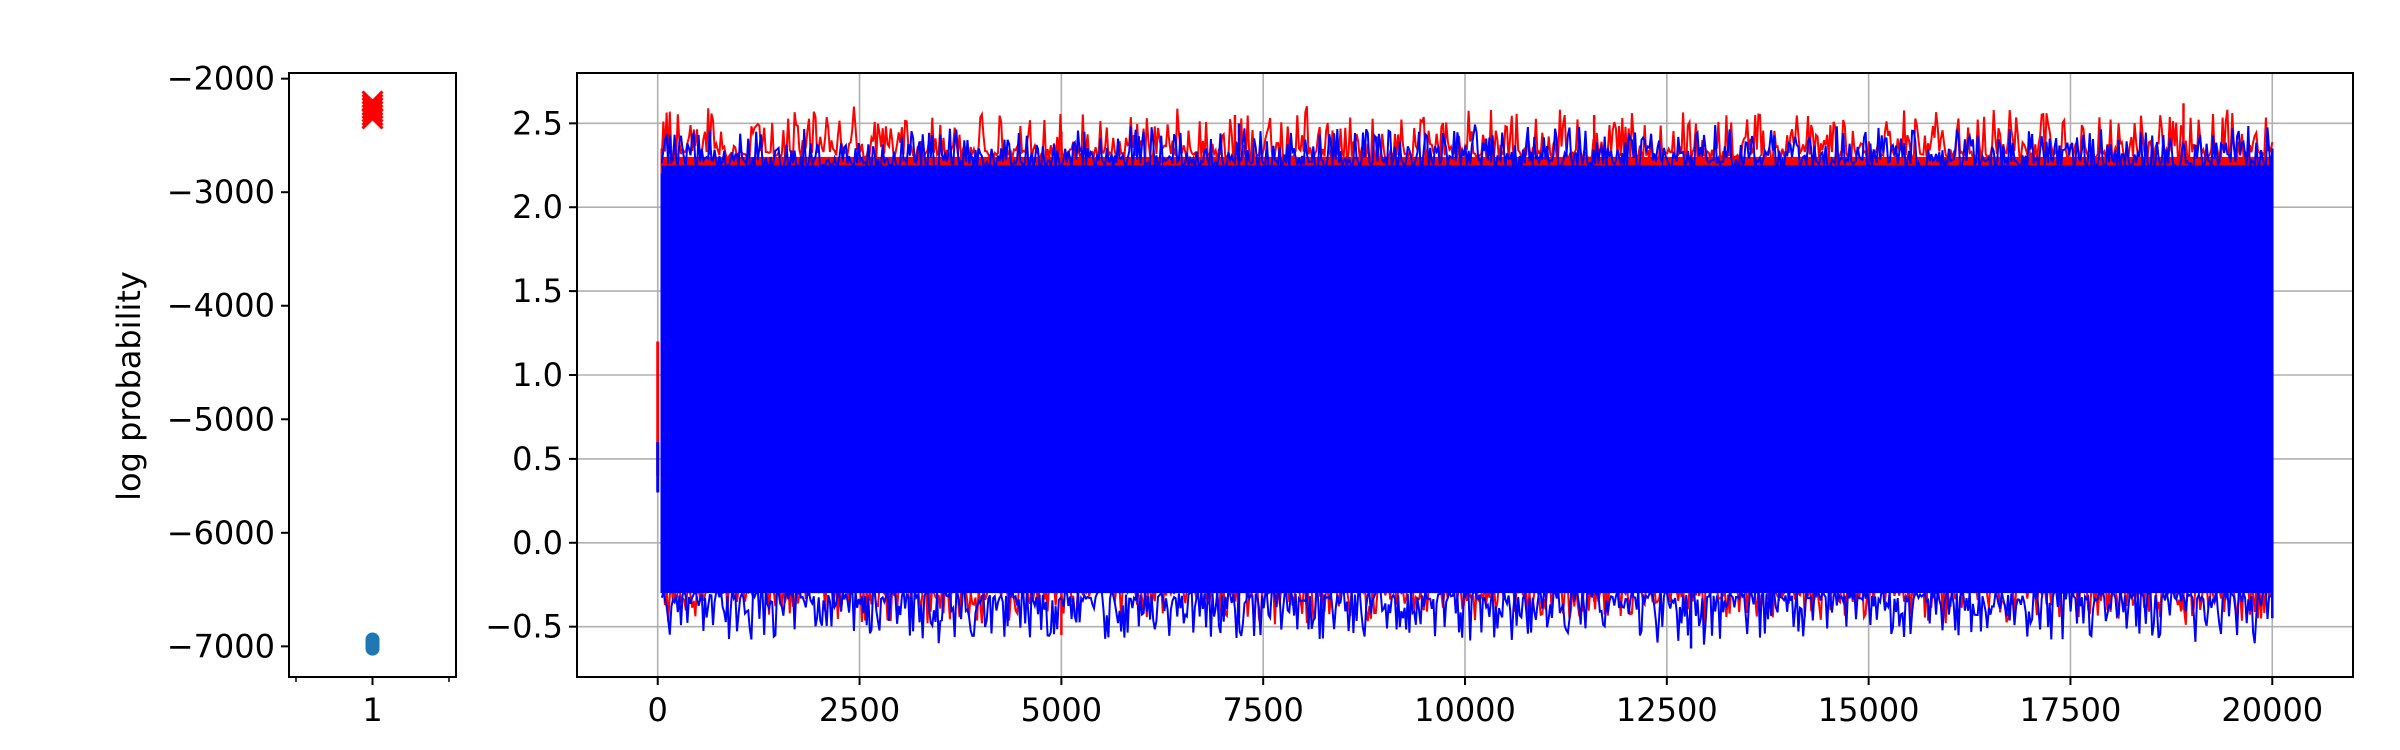 This screenshot has width=2400, height=750. Describe the element at coordinates (537, 375) in the screenshot. I see `trace-y-tick-label: 1.0` at that location.